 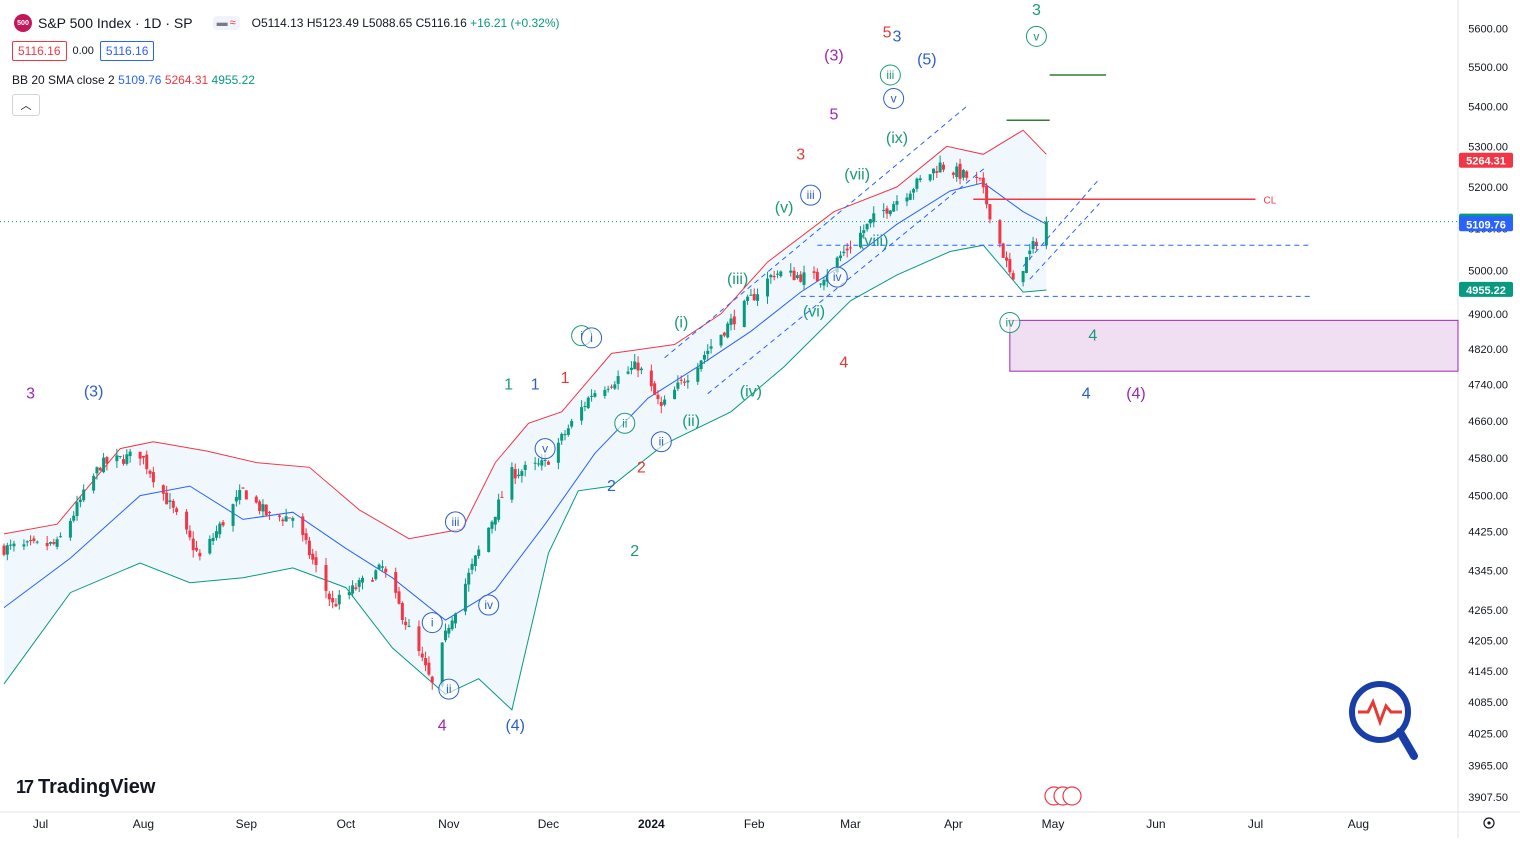 What do you see at coordinates (83, 51) in the screenshot?
I see `trade-box: 5116.16 0.00 5116.16` at bounding box center [83, 51].